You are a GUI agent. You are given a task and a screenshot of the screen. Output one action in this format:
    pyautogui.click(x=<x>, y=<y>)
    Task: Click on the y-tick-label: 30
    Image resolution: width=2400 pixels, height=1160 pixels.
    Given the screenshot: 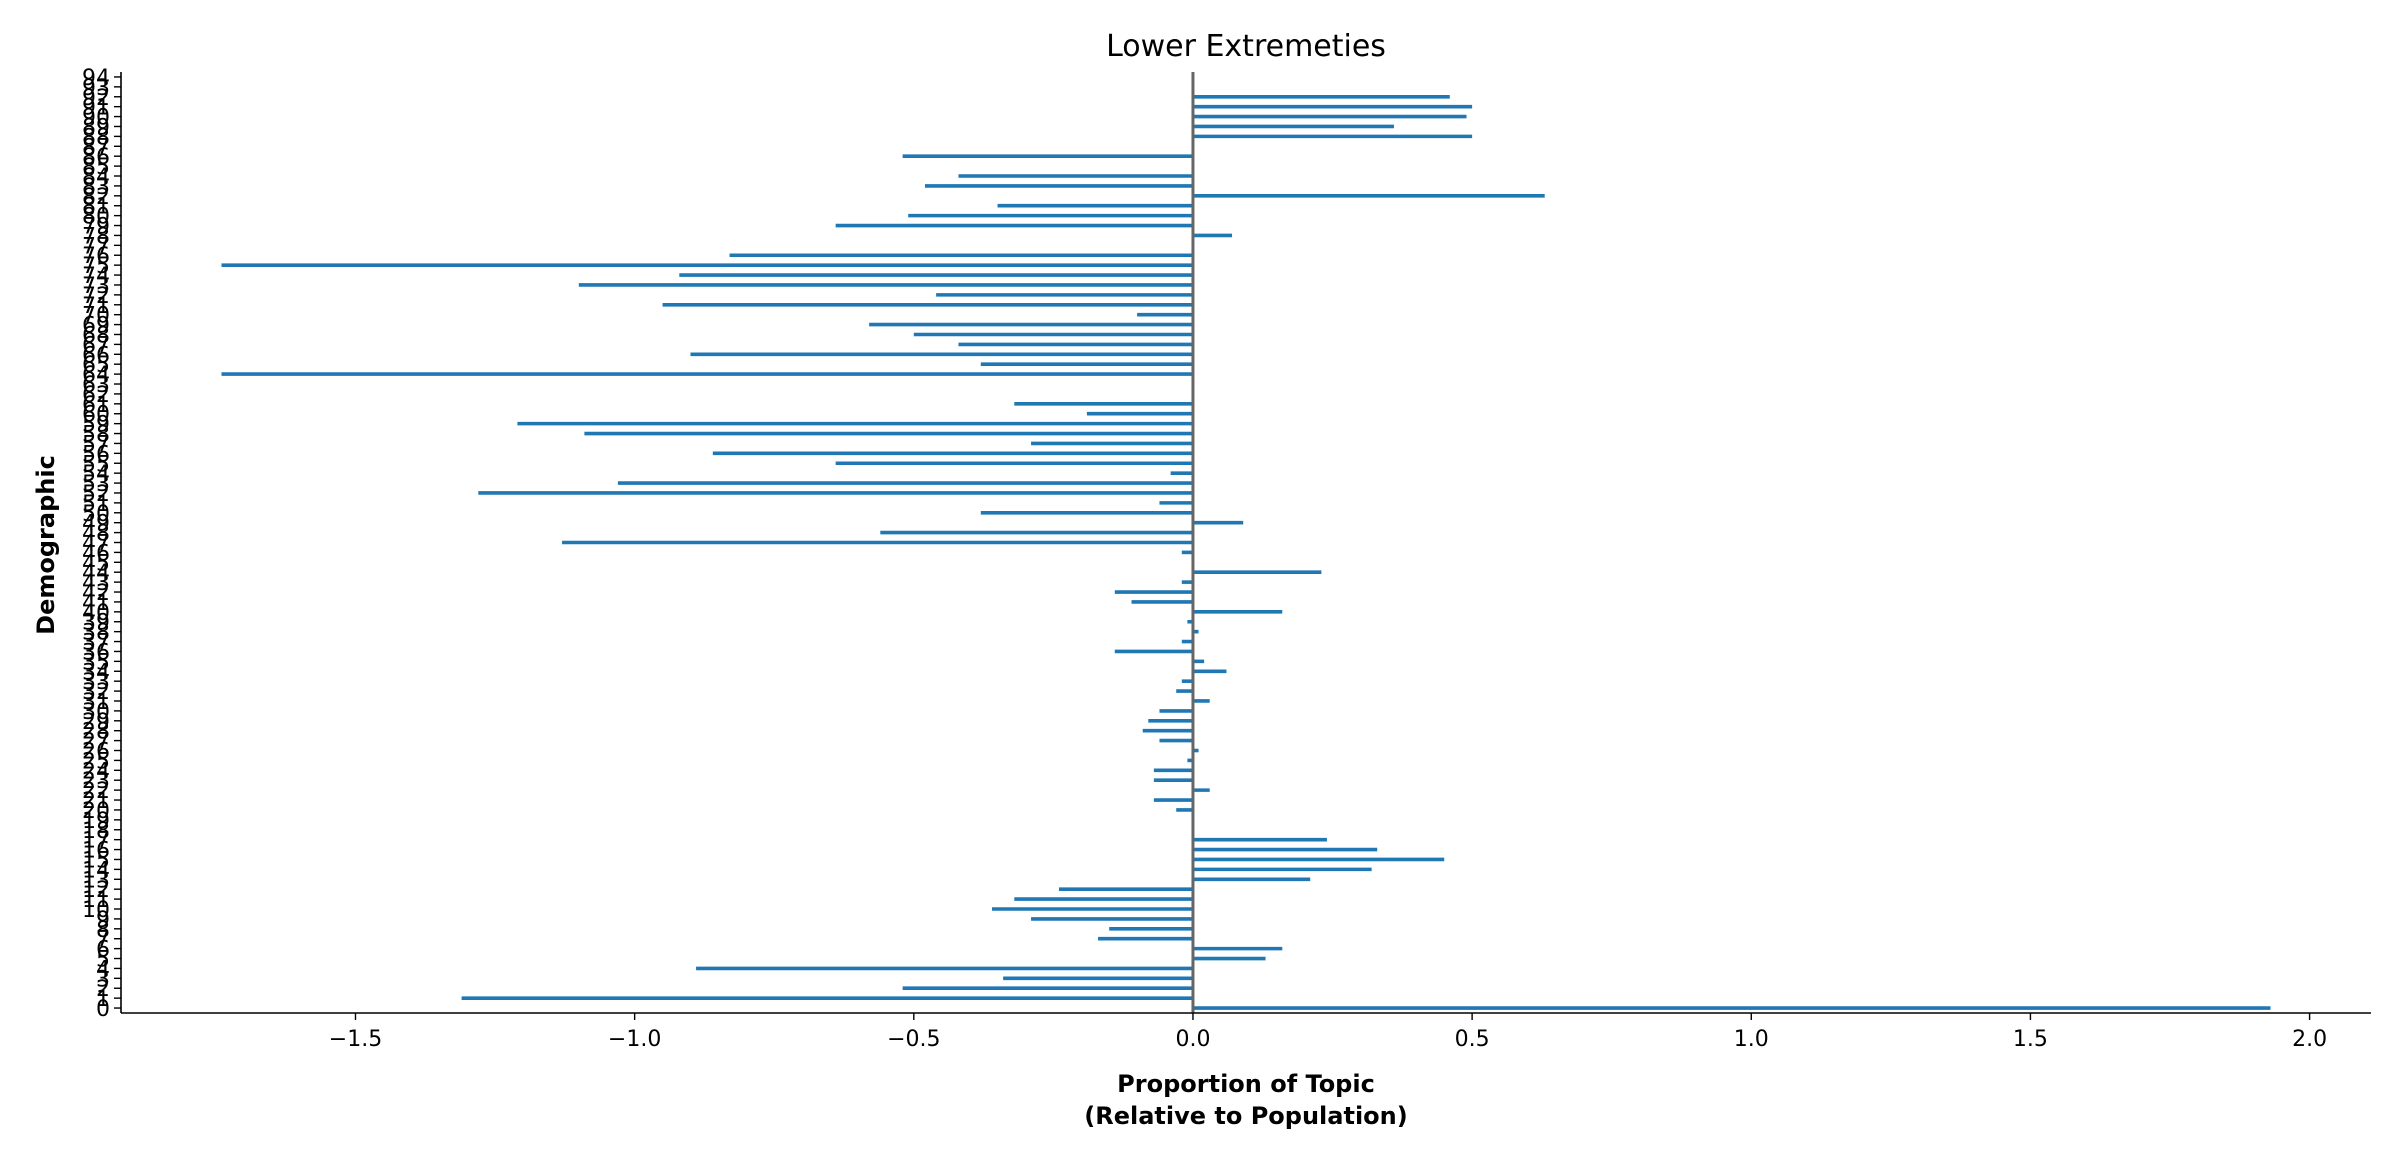 What is the action you would take?
    pyautogui.click(x=96, y=712)
    